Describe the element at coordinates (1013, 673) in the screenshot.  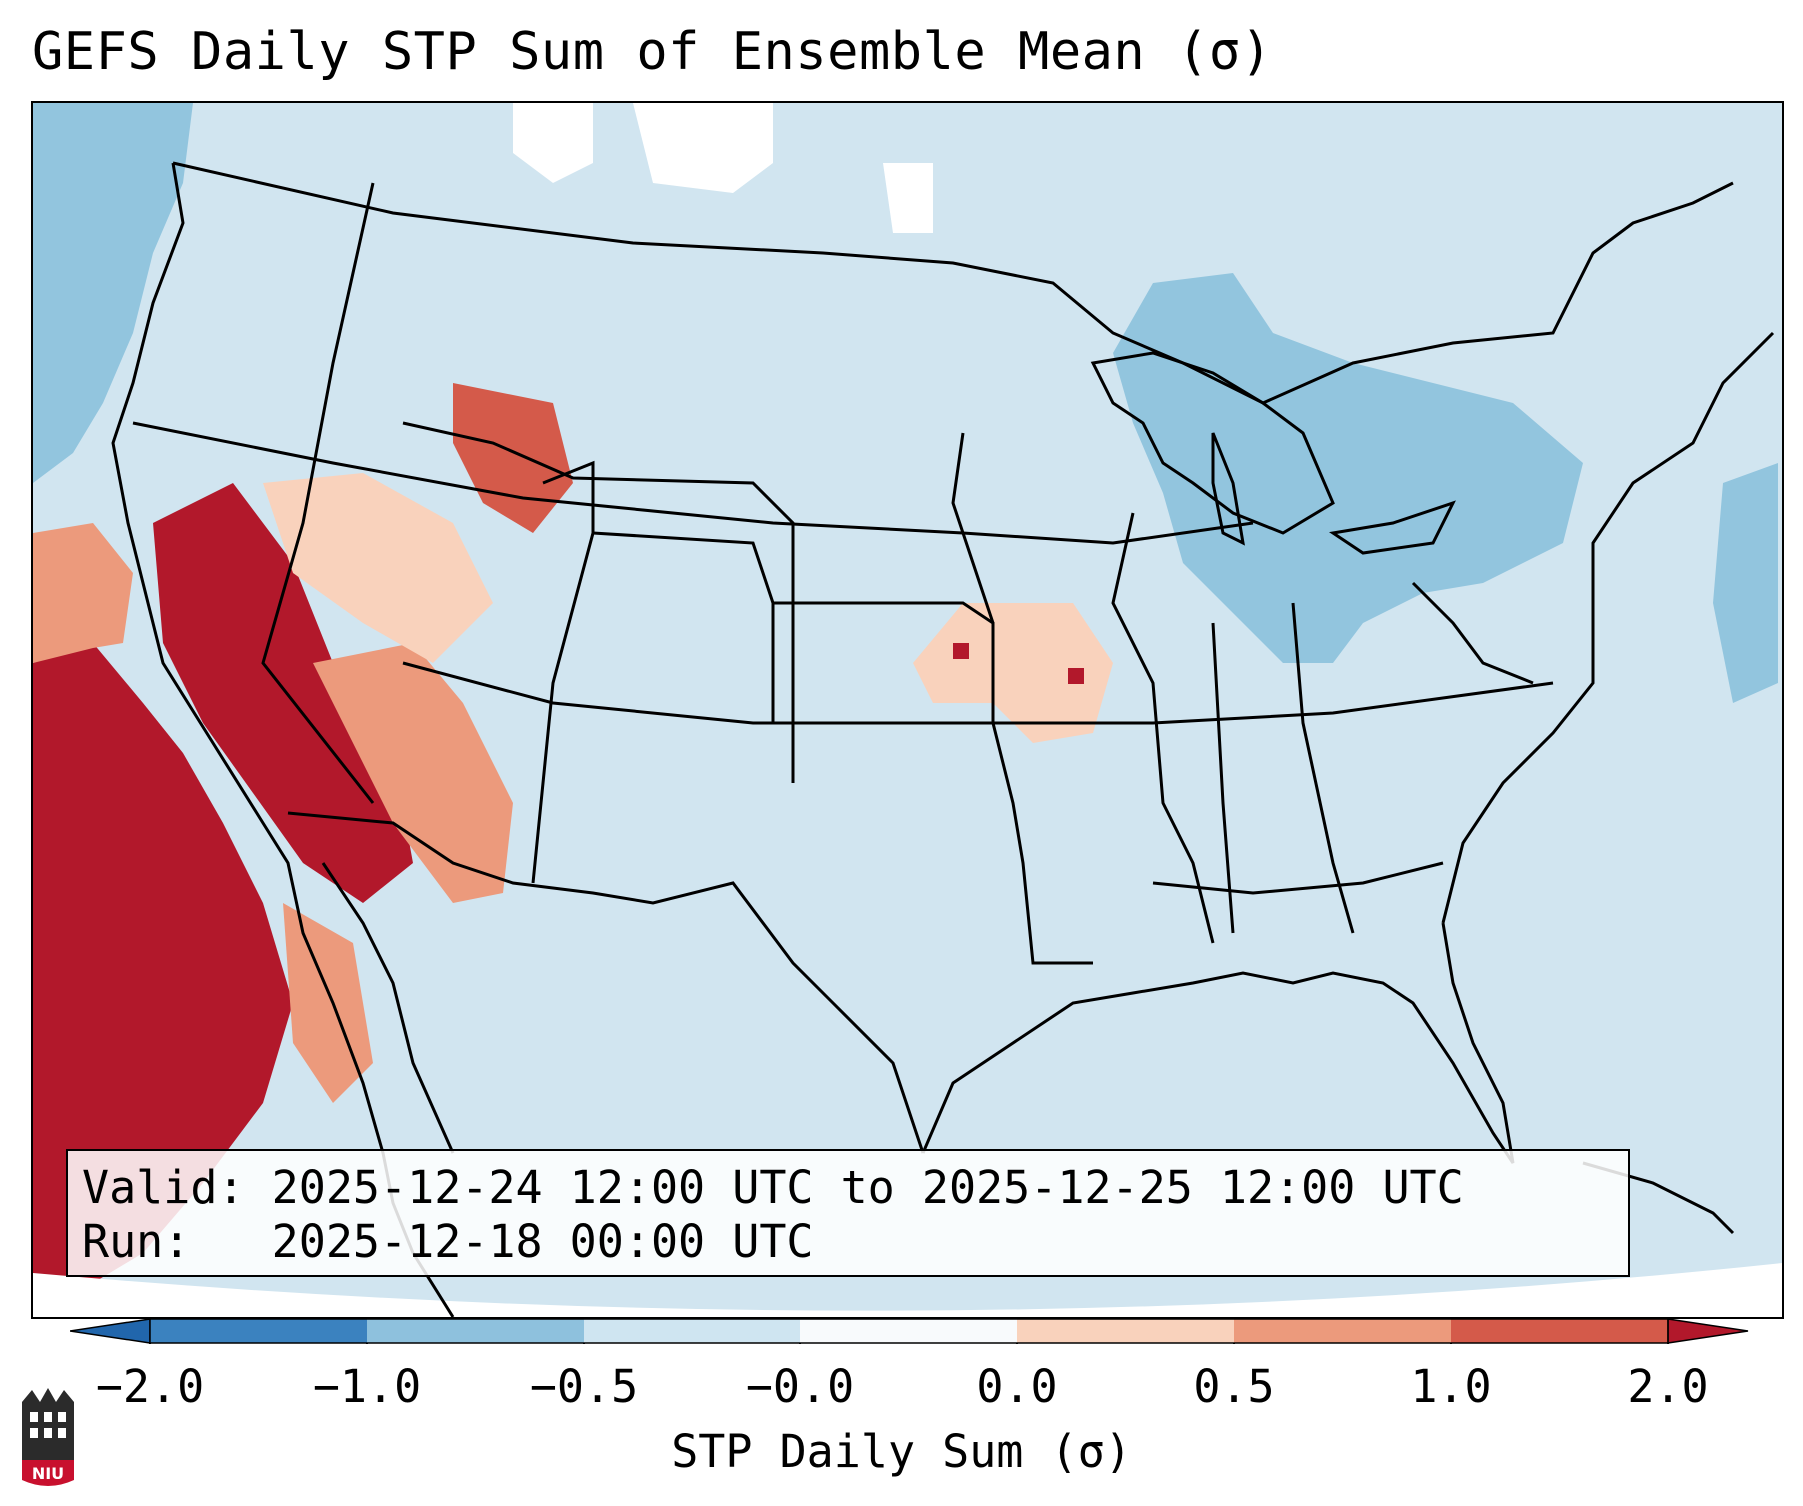
I see `plains-positive-patch` at that location.